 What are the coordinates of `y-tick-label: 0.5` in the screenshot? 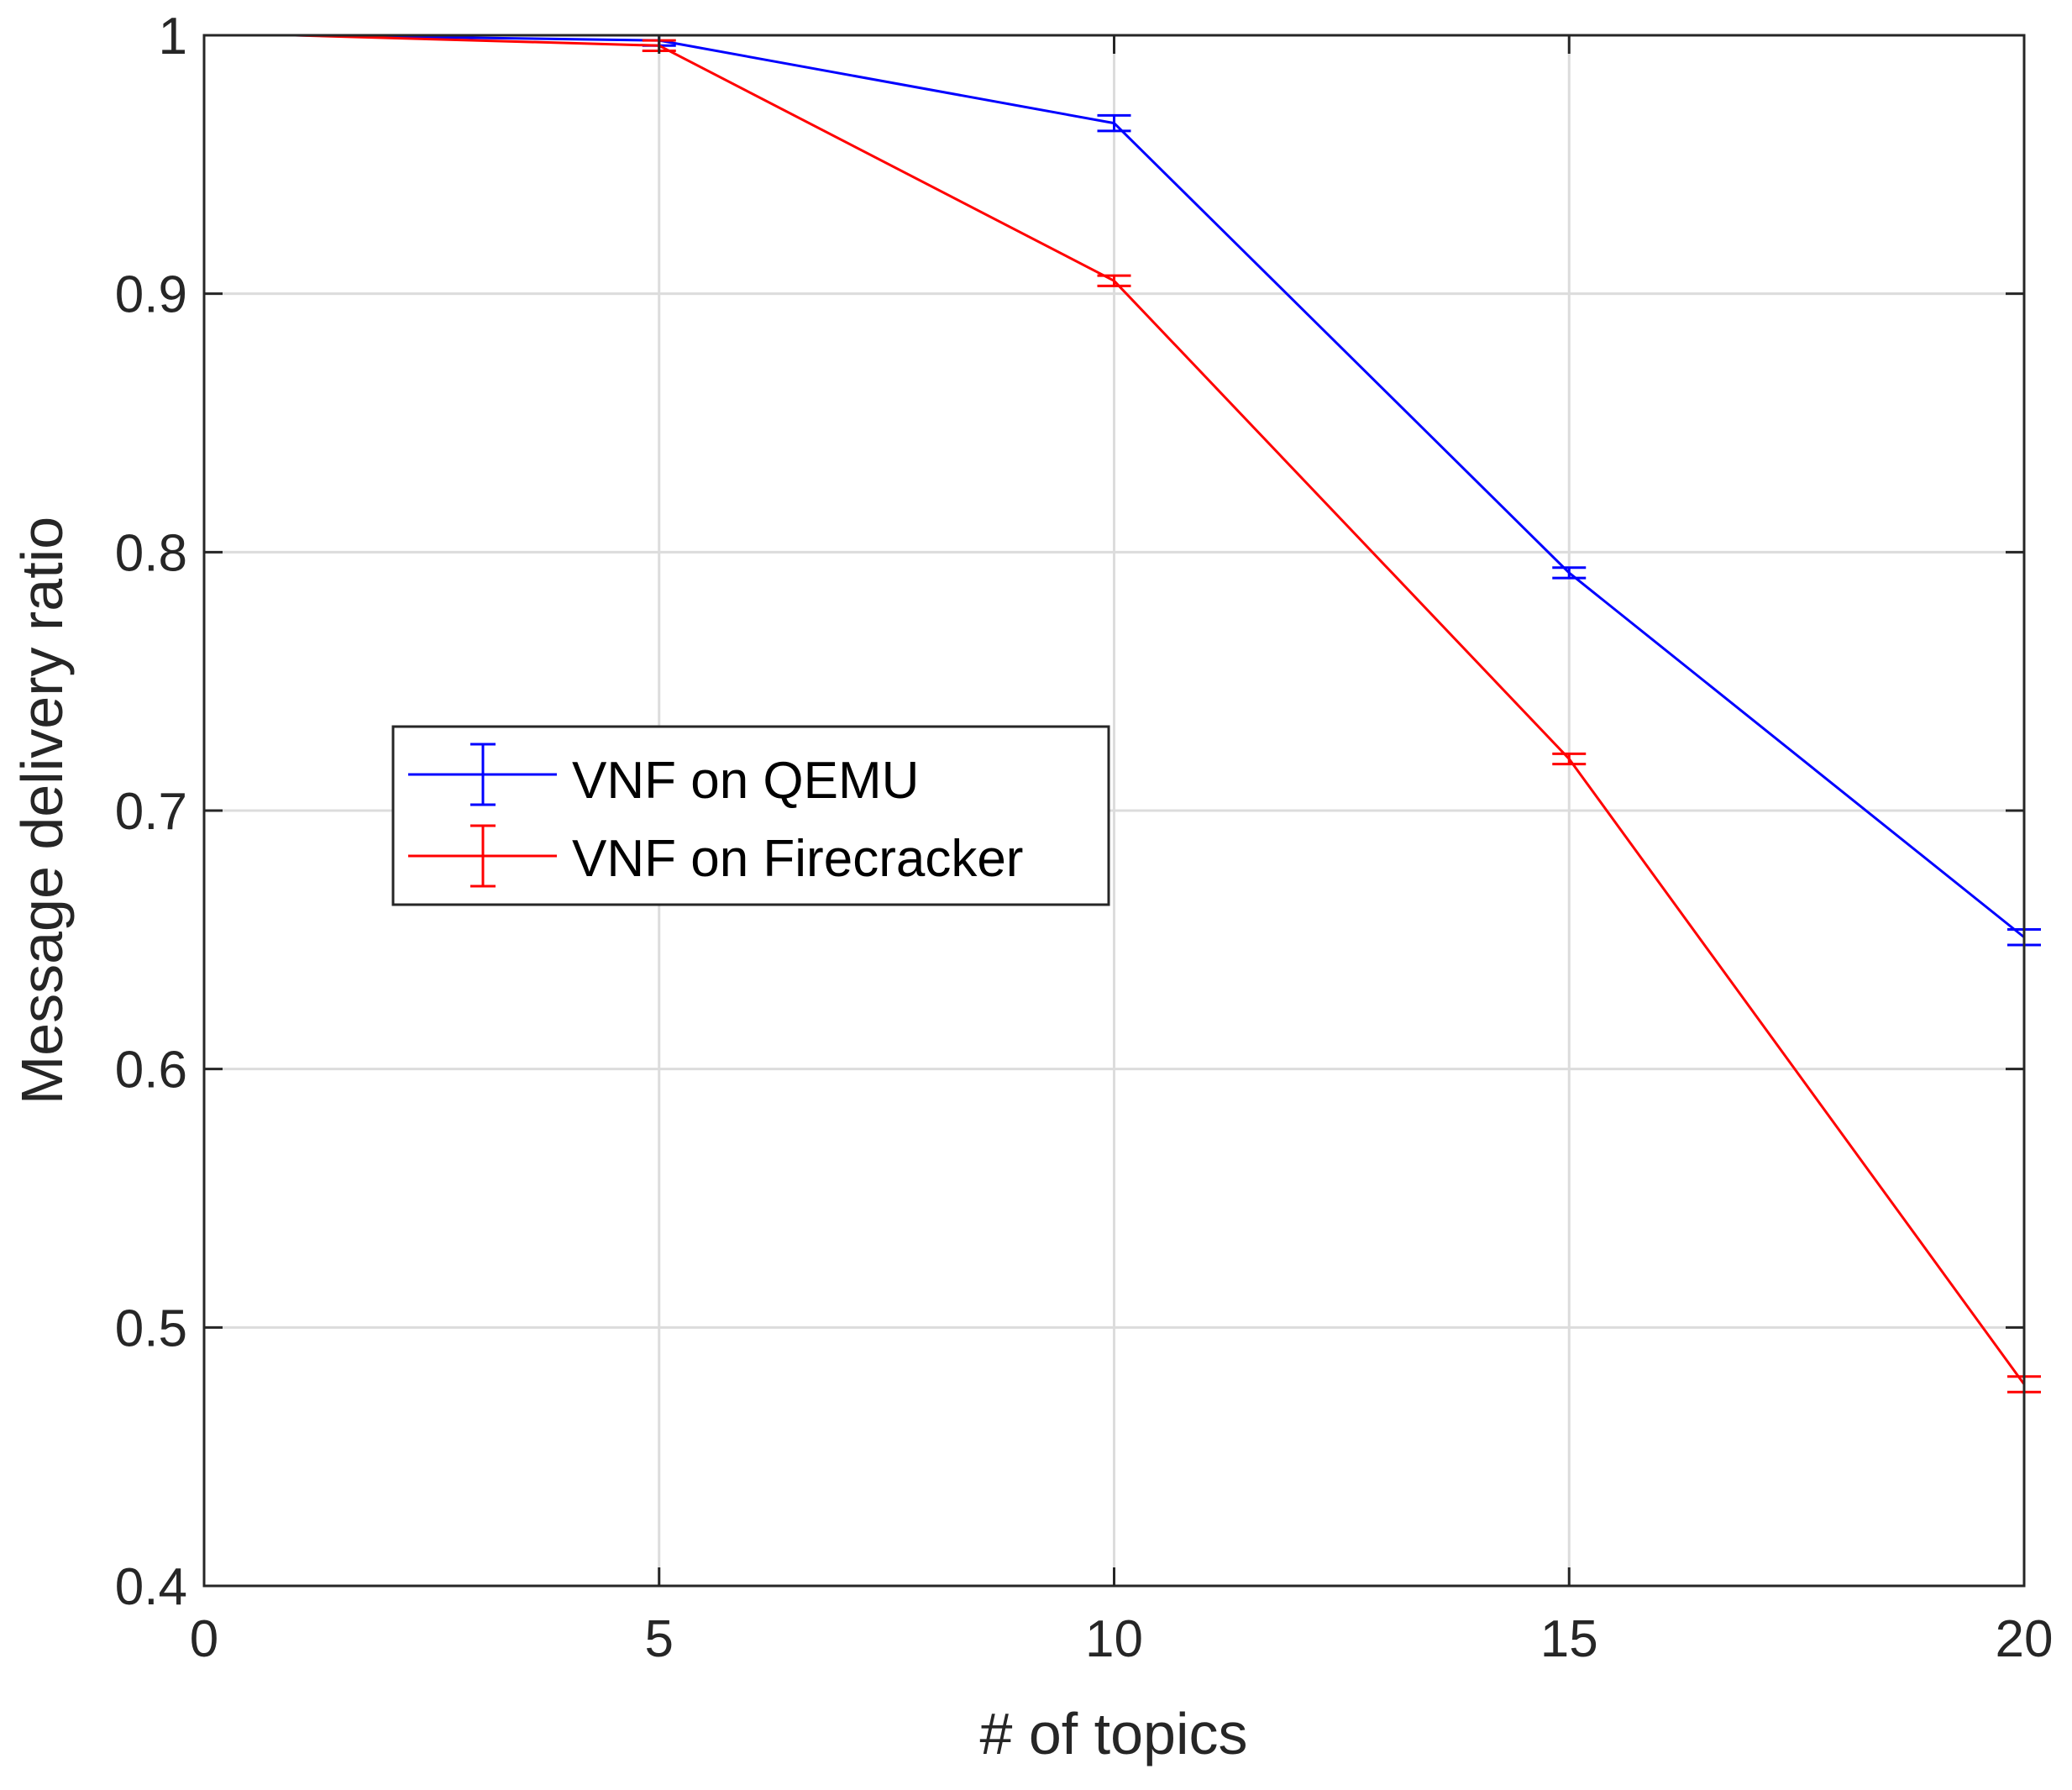 It's located at (151, 1328).